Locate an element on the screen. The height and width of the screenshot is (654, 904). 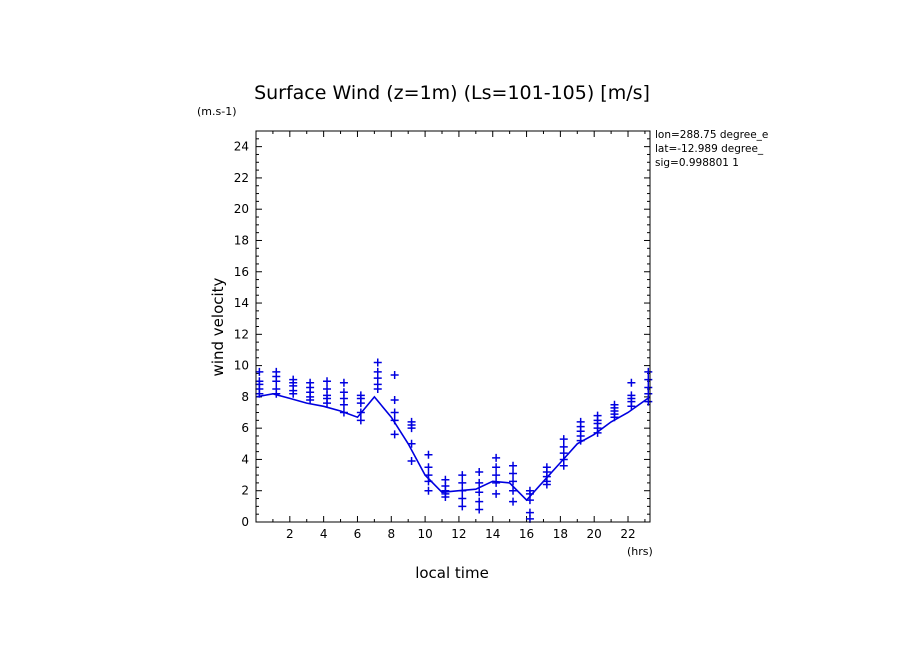
y-tick-label: 12 is located at coordinates (241, 334).